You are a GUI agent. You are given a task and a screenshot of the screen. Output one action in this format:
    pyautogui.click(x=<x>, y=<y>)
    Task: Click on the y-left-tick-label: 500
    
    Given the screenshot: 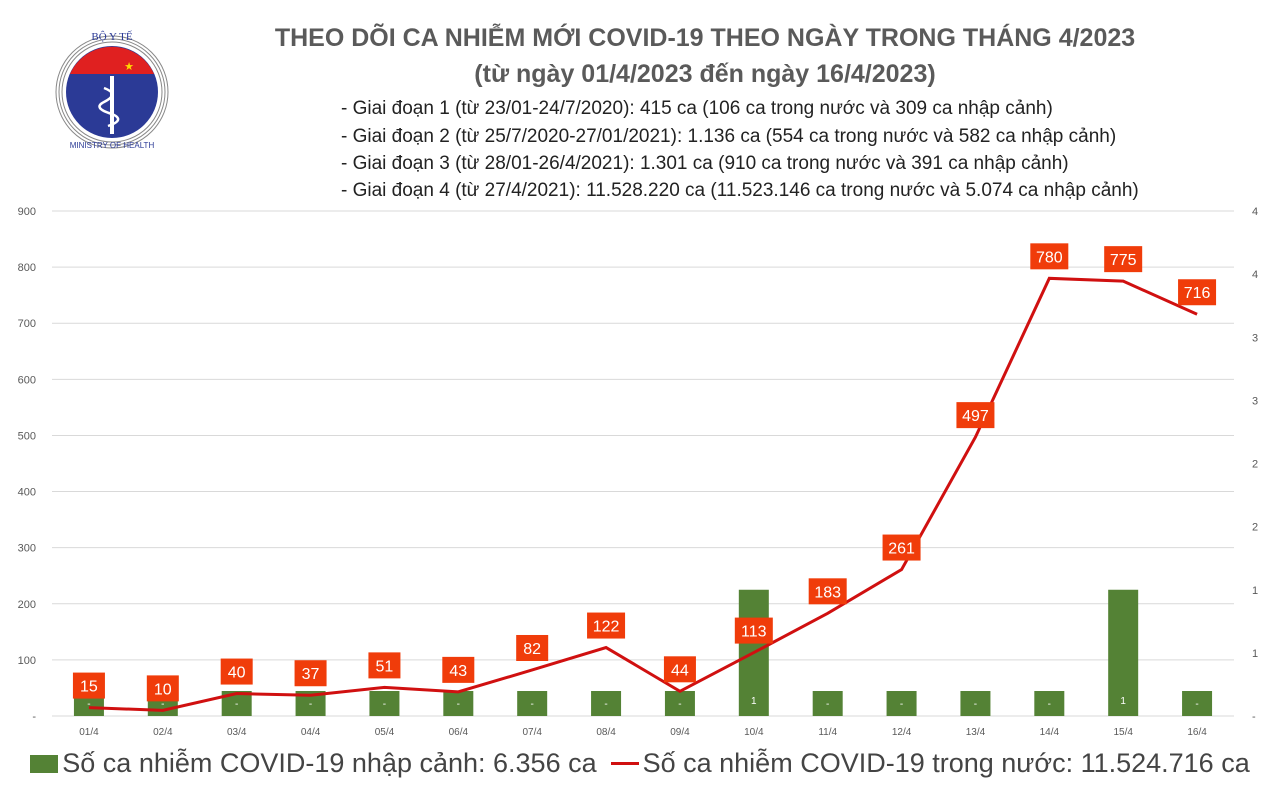 What is the action you would take?
    pyautogui.click(x=27, y=436)
    